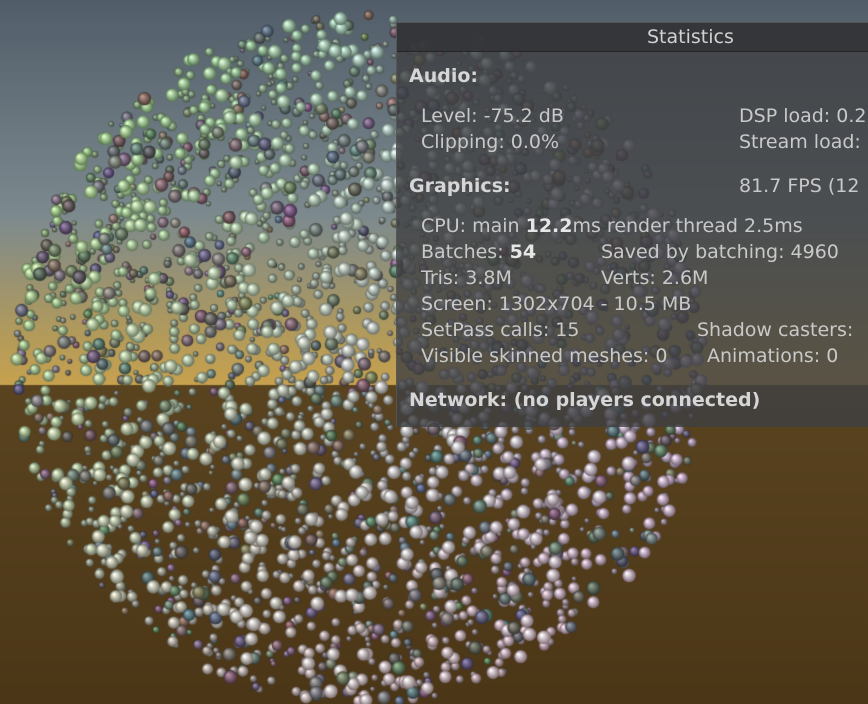  What do you see at coordinates (775, 330) in the screenshot?
I see `graphics-shadow-casters: Shadow casters:` at bounding box center [775, 330].